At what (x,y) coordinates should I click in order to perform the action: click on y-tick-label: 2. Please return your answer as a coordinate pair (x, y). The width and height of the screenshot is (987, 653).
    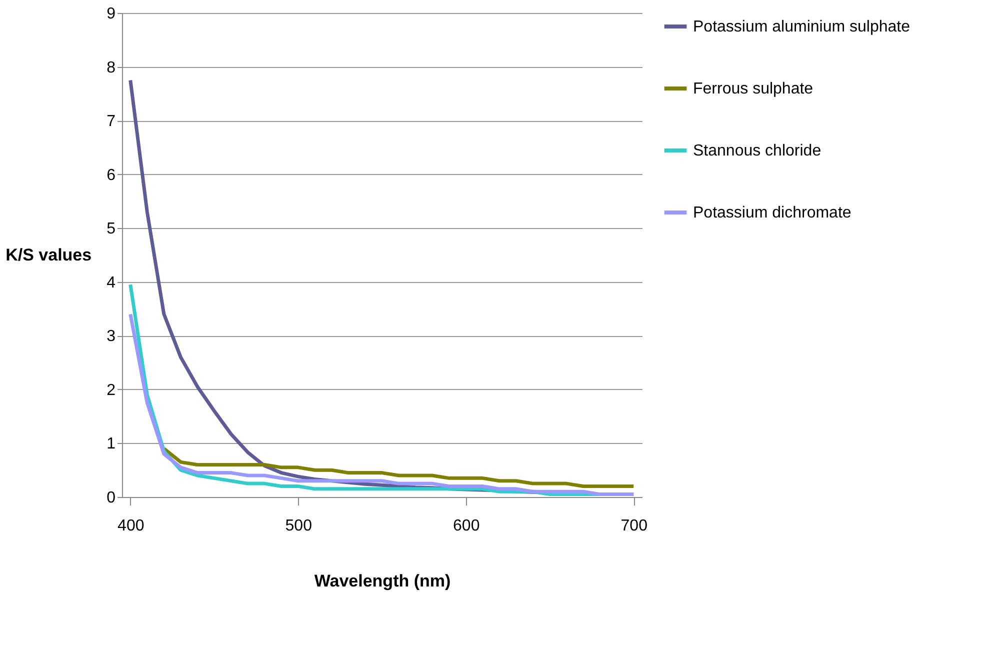
    Looking at the image, I should click on (111, 390).